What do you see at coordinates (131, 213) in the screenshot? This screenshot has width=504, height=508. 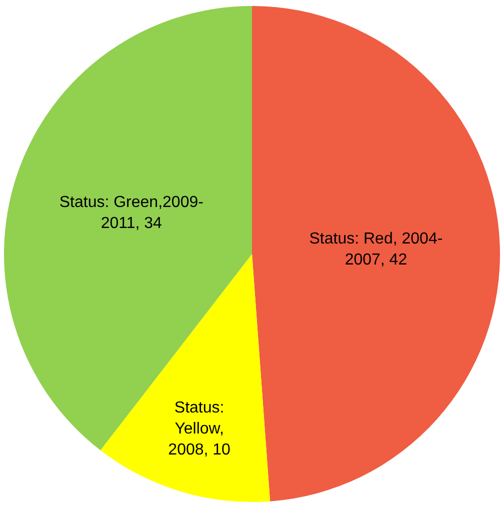 I see `slice-label: Status: Green,2009-2011, 34` at bounding box center [131, 213].